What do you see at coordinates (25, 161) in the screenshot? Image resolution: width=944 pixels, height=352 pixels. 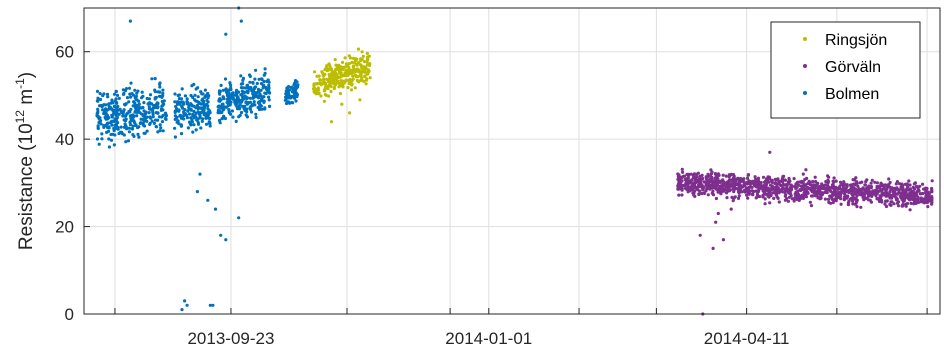 I see `y-axis-label: Resistance (1012 m-1)` at bounding box center [25, 161].